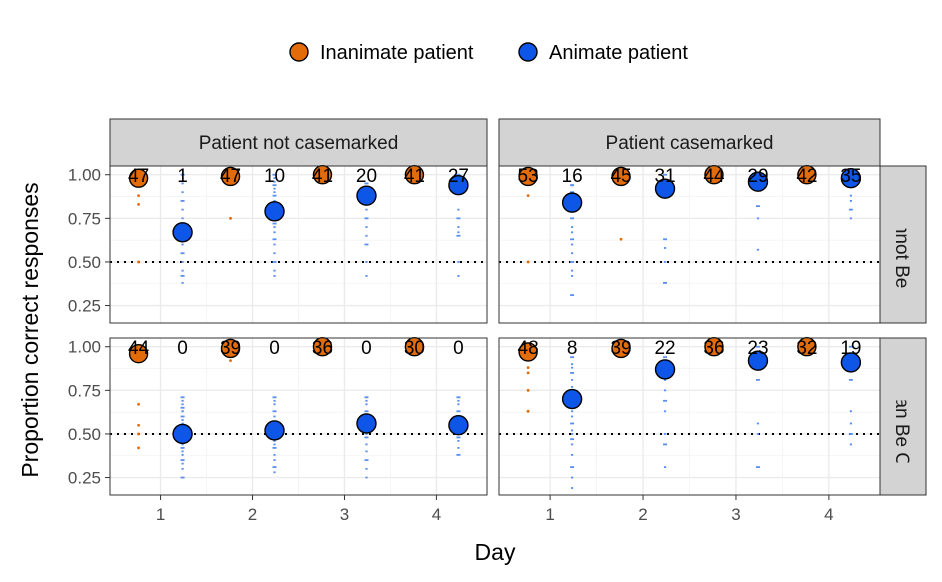 The height and width of the screenshot is (582, 942). What do you see at coordinates (139, 348) in the screenshot?
I see `count-label: 44` at bounding box center [139, 348].